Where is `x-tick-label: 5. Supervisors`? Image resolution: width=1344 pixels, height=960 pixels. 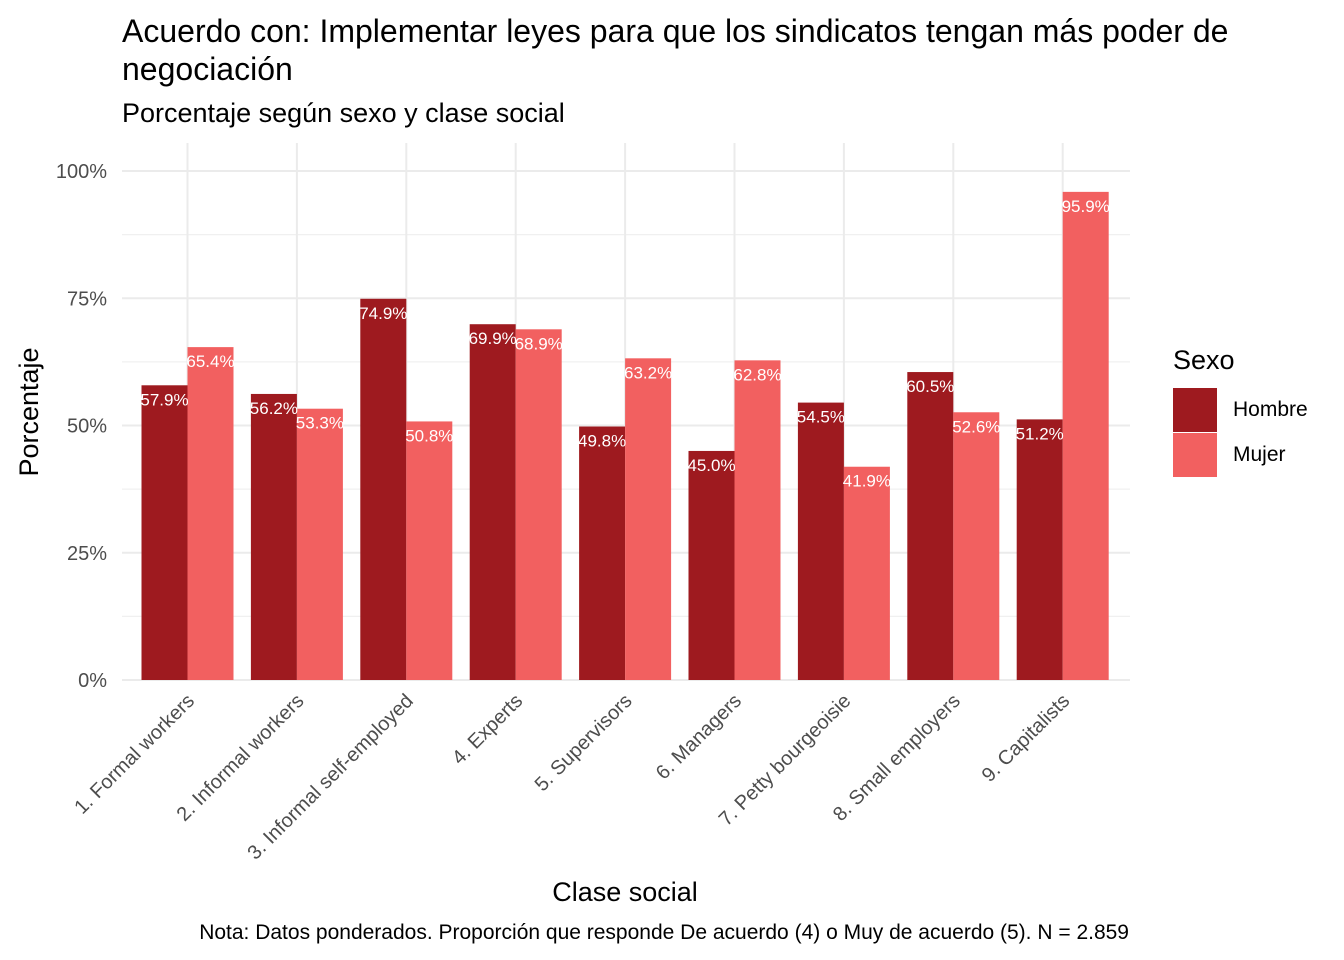
x-tick-label: 5. Supervisors is located at coordinates (584, 743).